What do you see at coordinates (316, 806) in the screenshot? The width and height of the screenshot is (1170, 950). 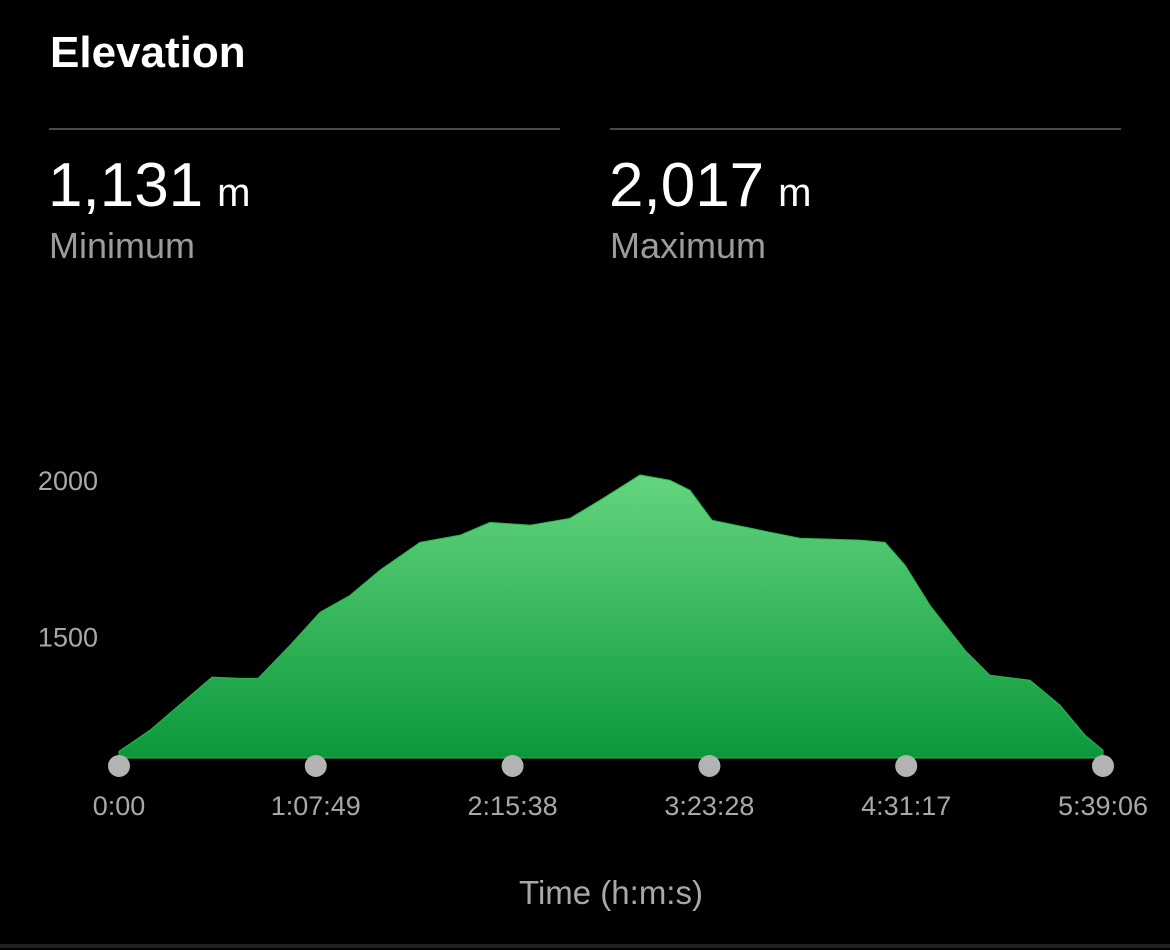 I see `x-tick-label: 1:07:49` at bounding box center [316, 806].